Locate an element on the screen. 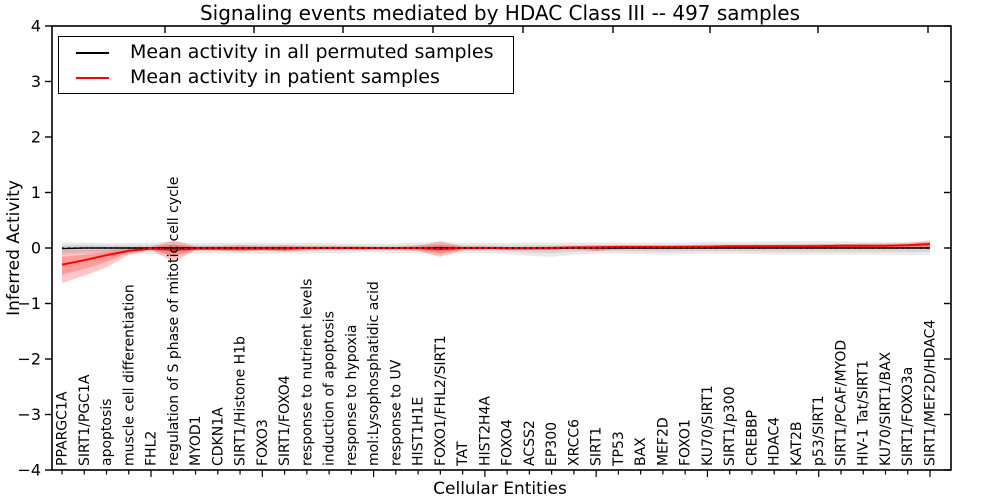 The image size is (1000, 500). x-category-label: TP53 is located at coordinates (619, 449).